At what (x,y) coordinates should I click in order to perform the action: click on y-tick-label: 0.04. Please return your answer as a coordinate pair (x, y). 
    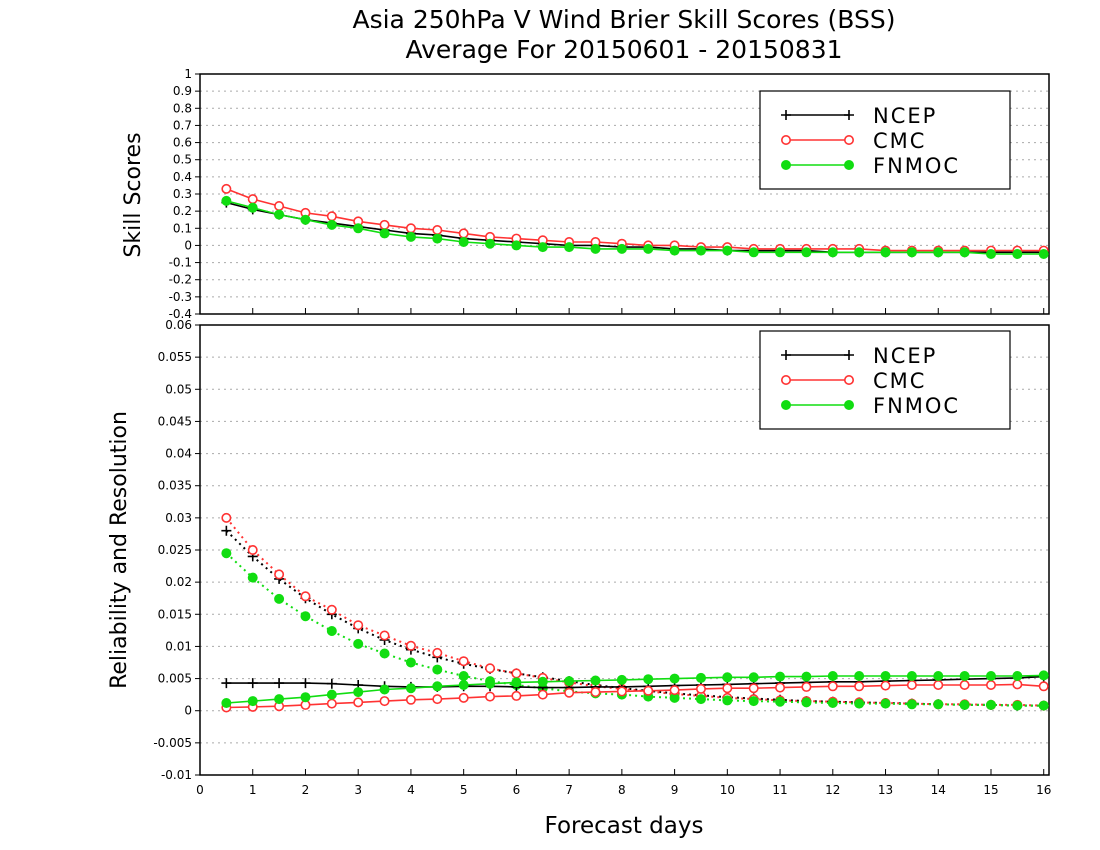
    Looking at the image, I should click on (178, 454).